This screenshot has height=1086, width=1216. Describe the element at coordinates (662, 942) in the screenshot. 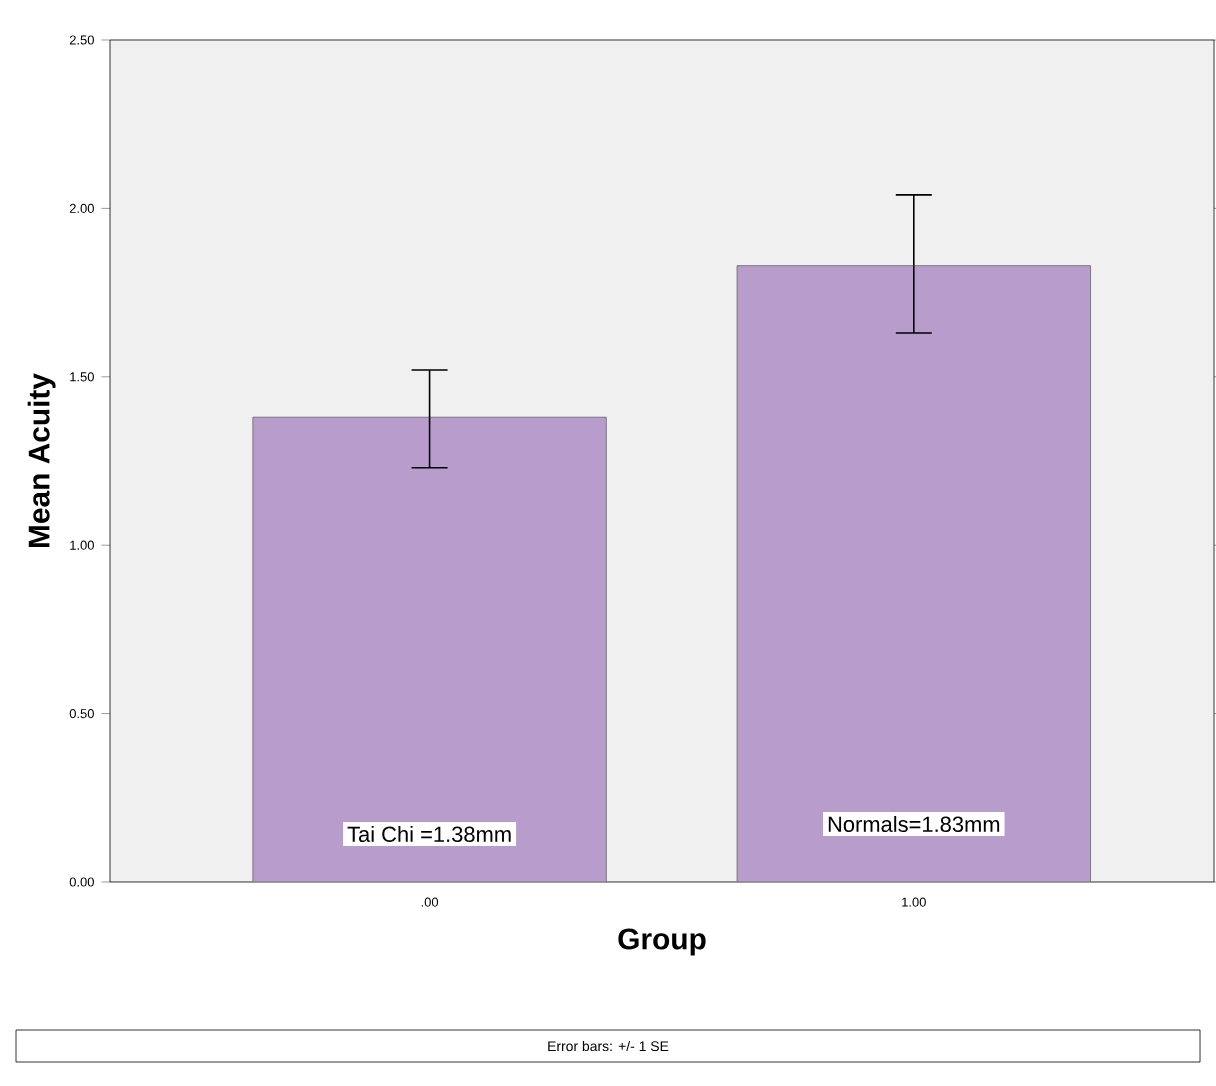

I see `x-axis-title: Group` at that location.